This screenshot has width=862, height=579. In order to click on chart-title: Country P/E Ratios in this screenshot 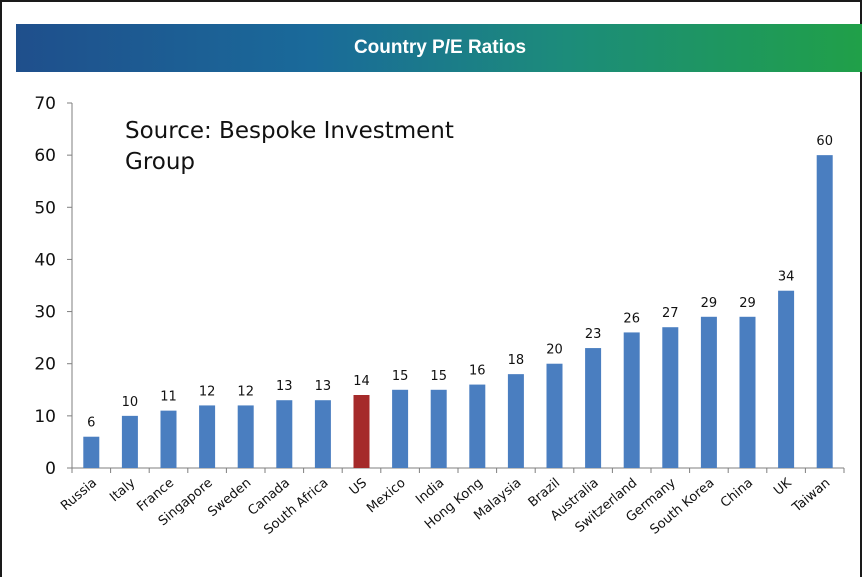, I will do `click(440, 47)`.